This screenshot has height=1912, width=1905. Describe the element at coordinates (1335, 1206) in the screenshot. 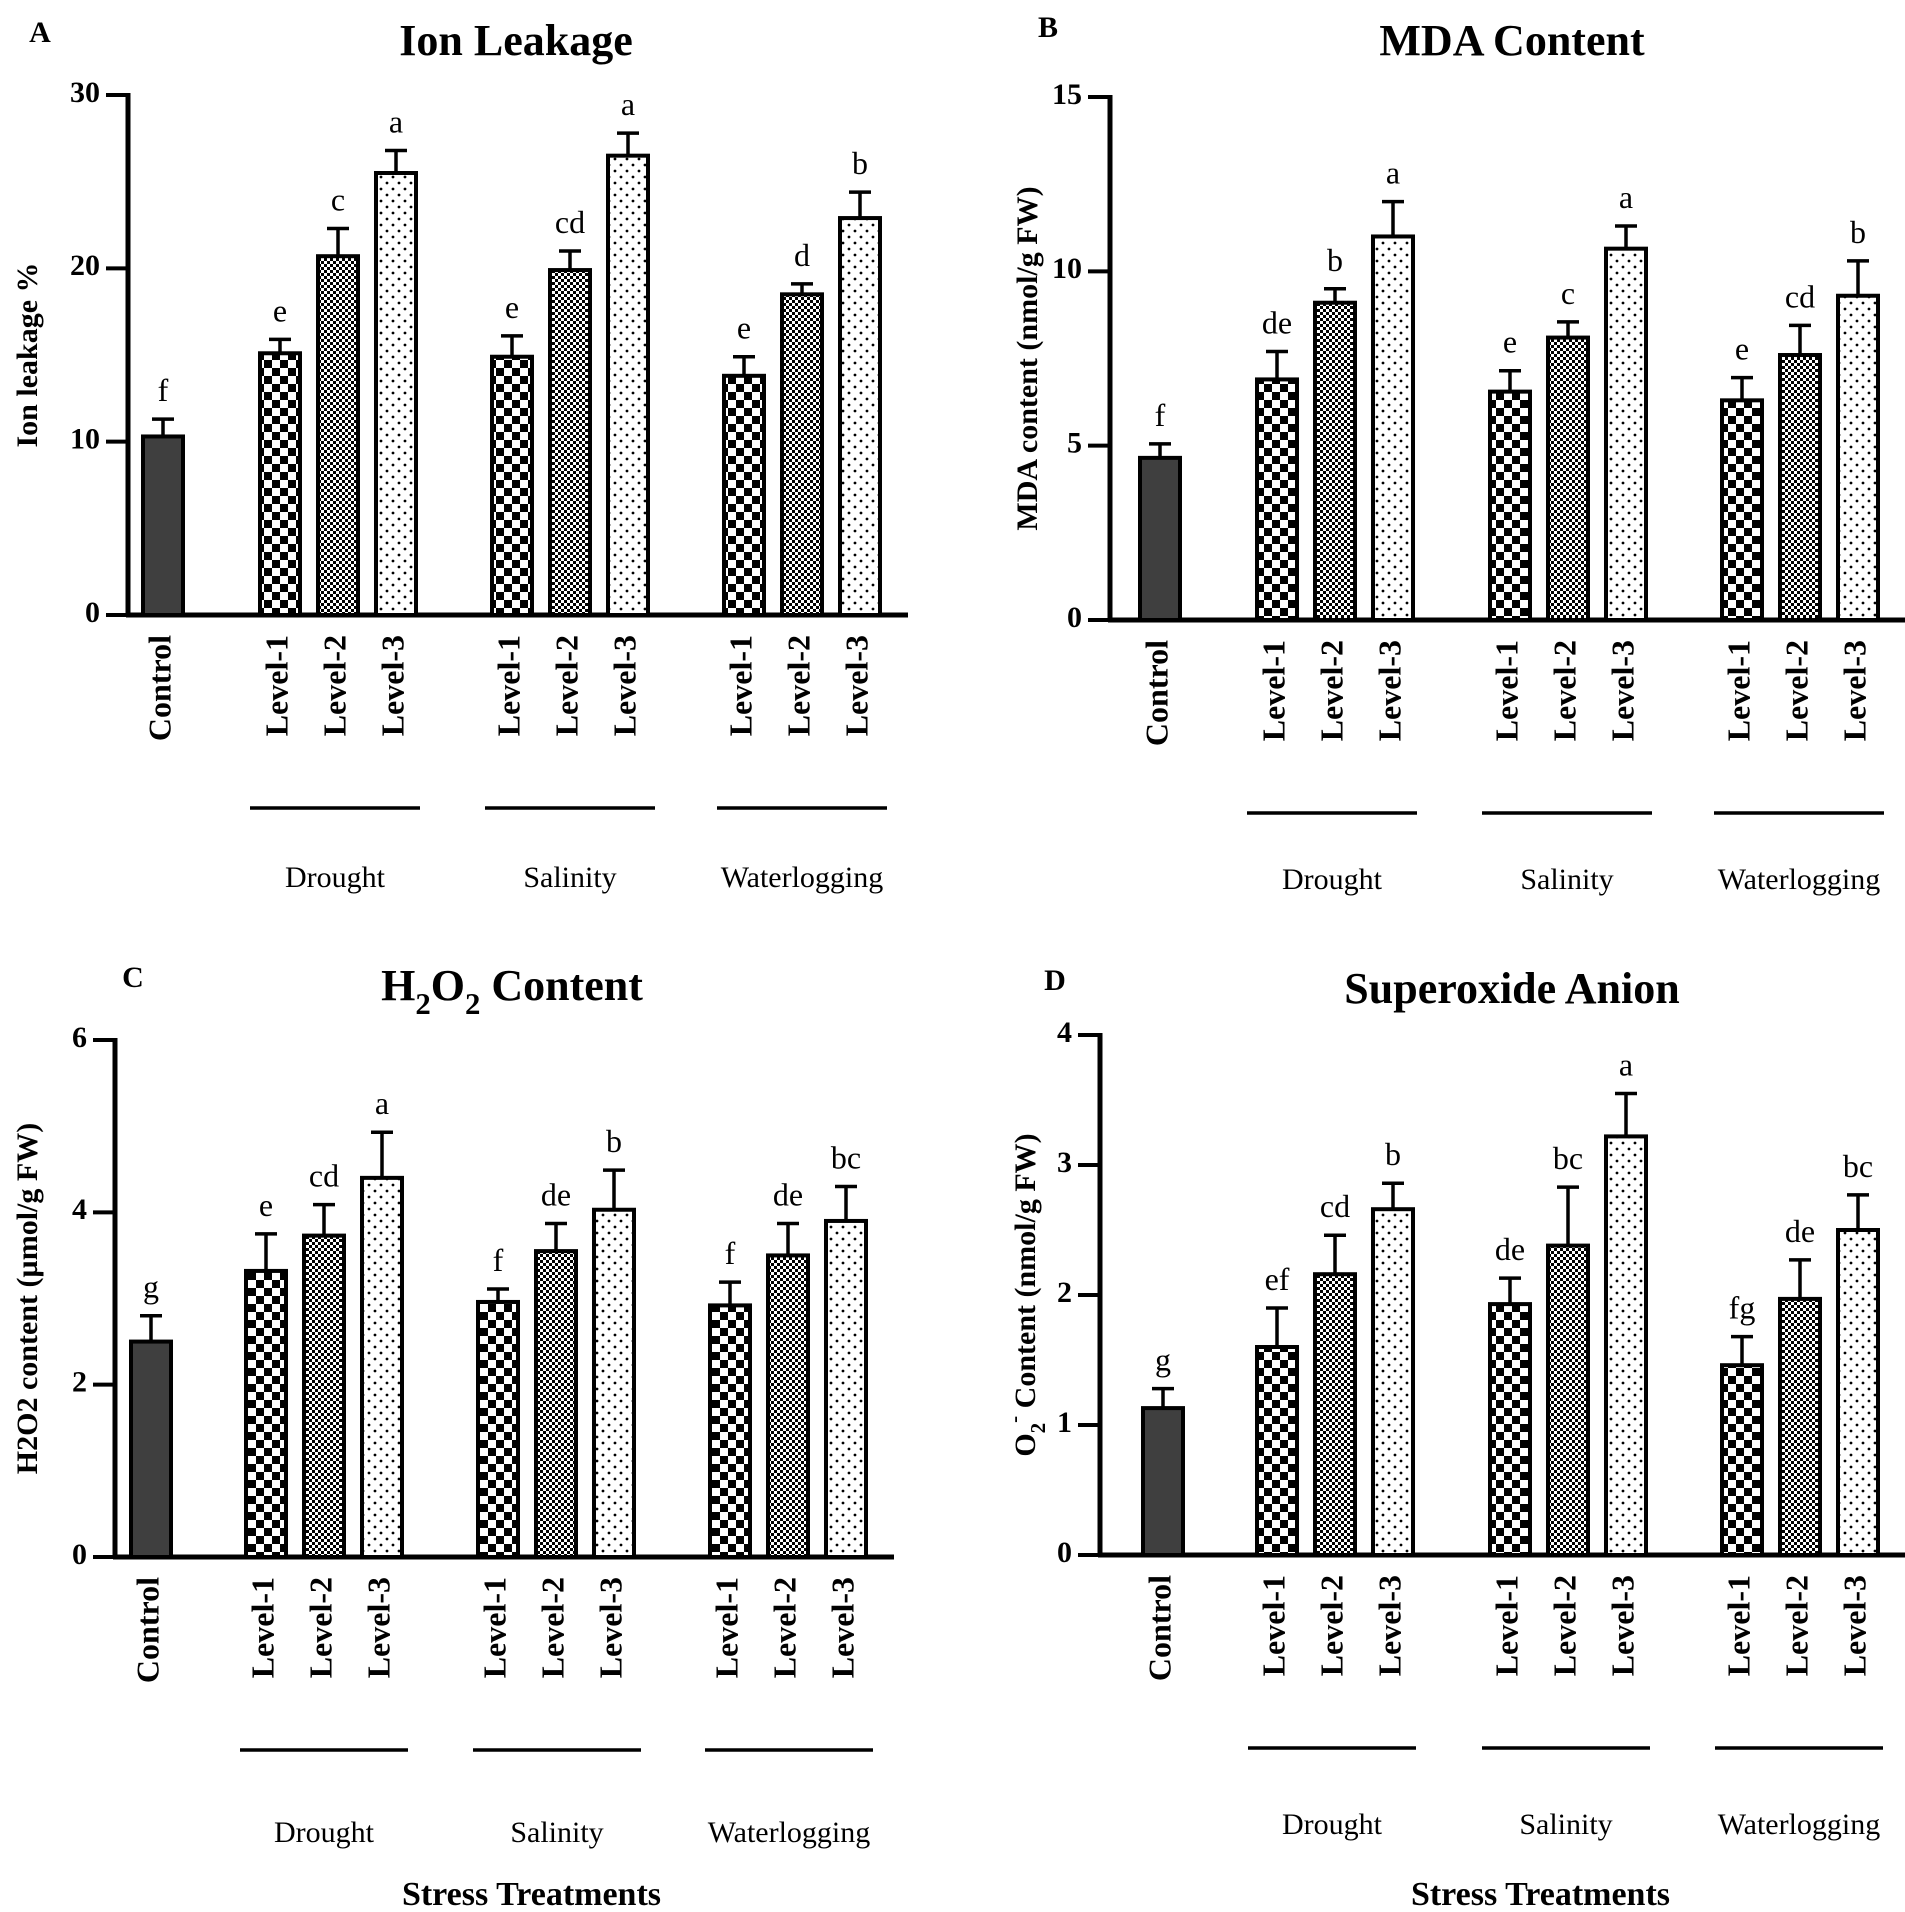

I see `significance-letter: cd` at that location.